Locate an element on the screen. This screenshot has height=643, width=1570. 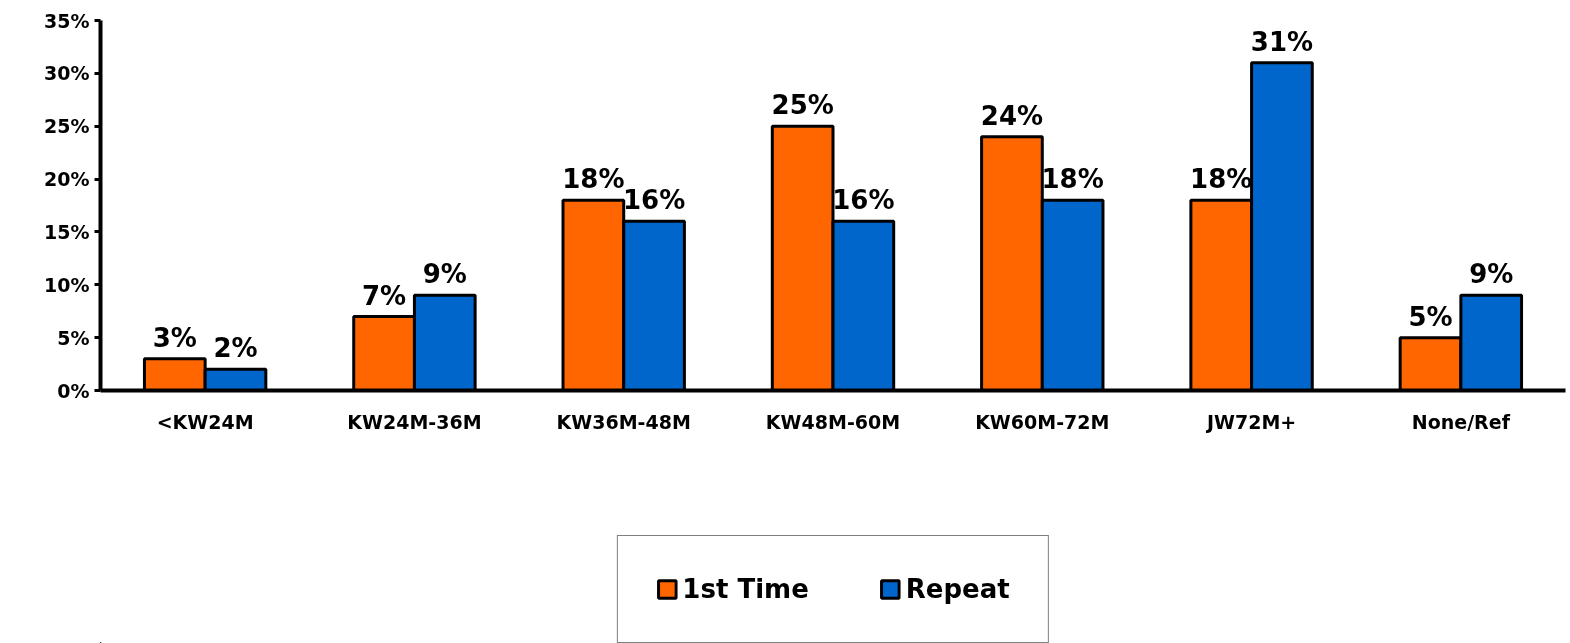
data-label: 7% is located at coordinates (384, 295).